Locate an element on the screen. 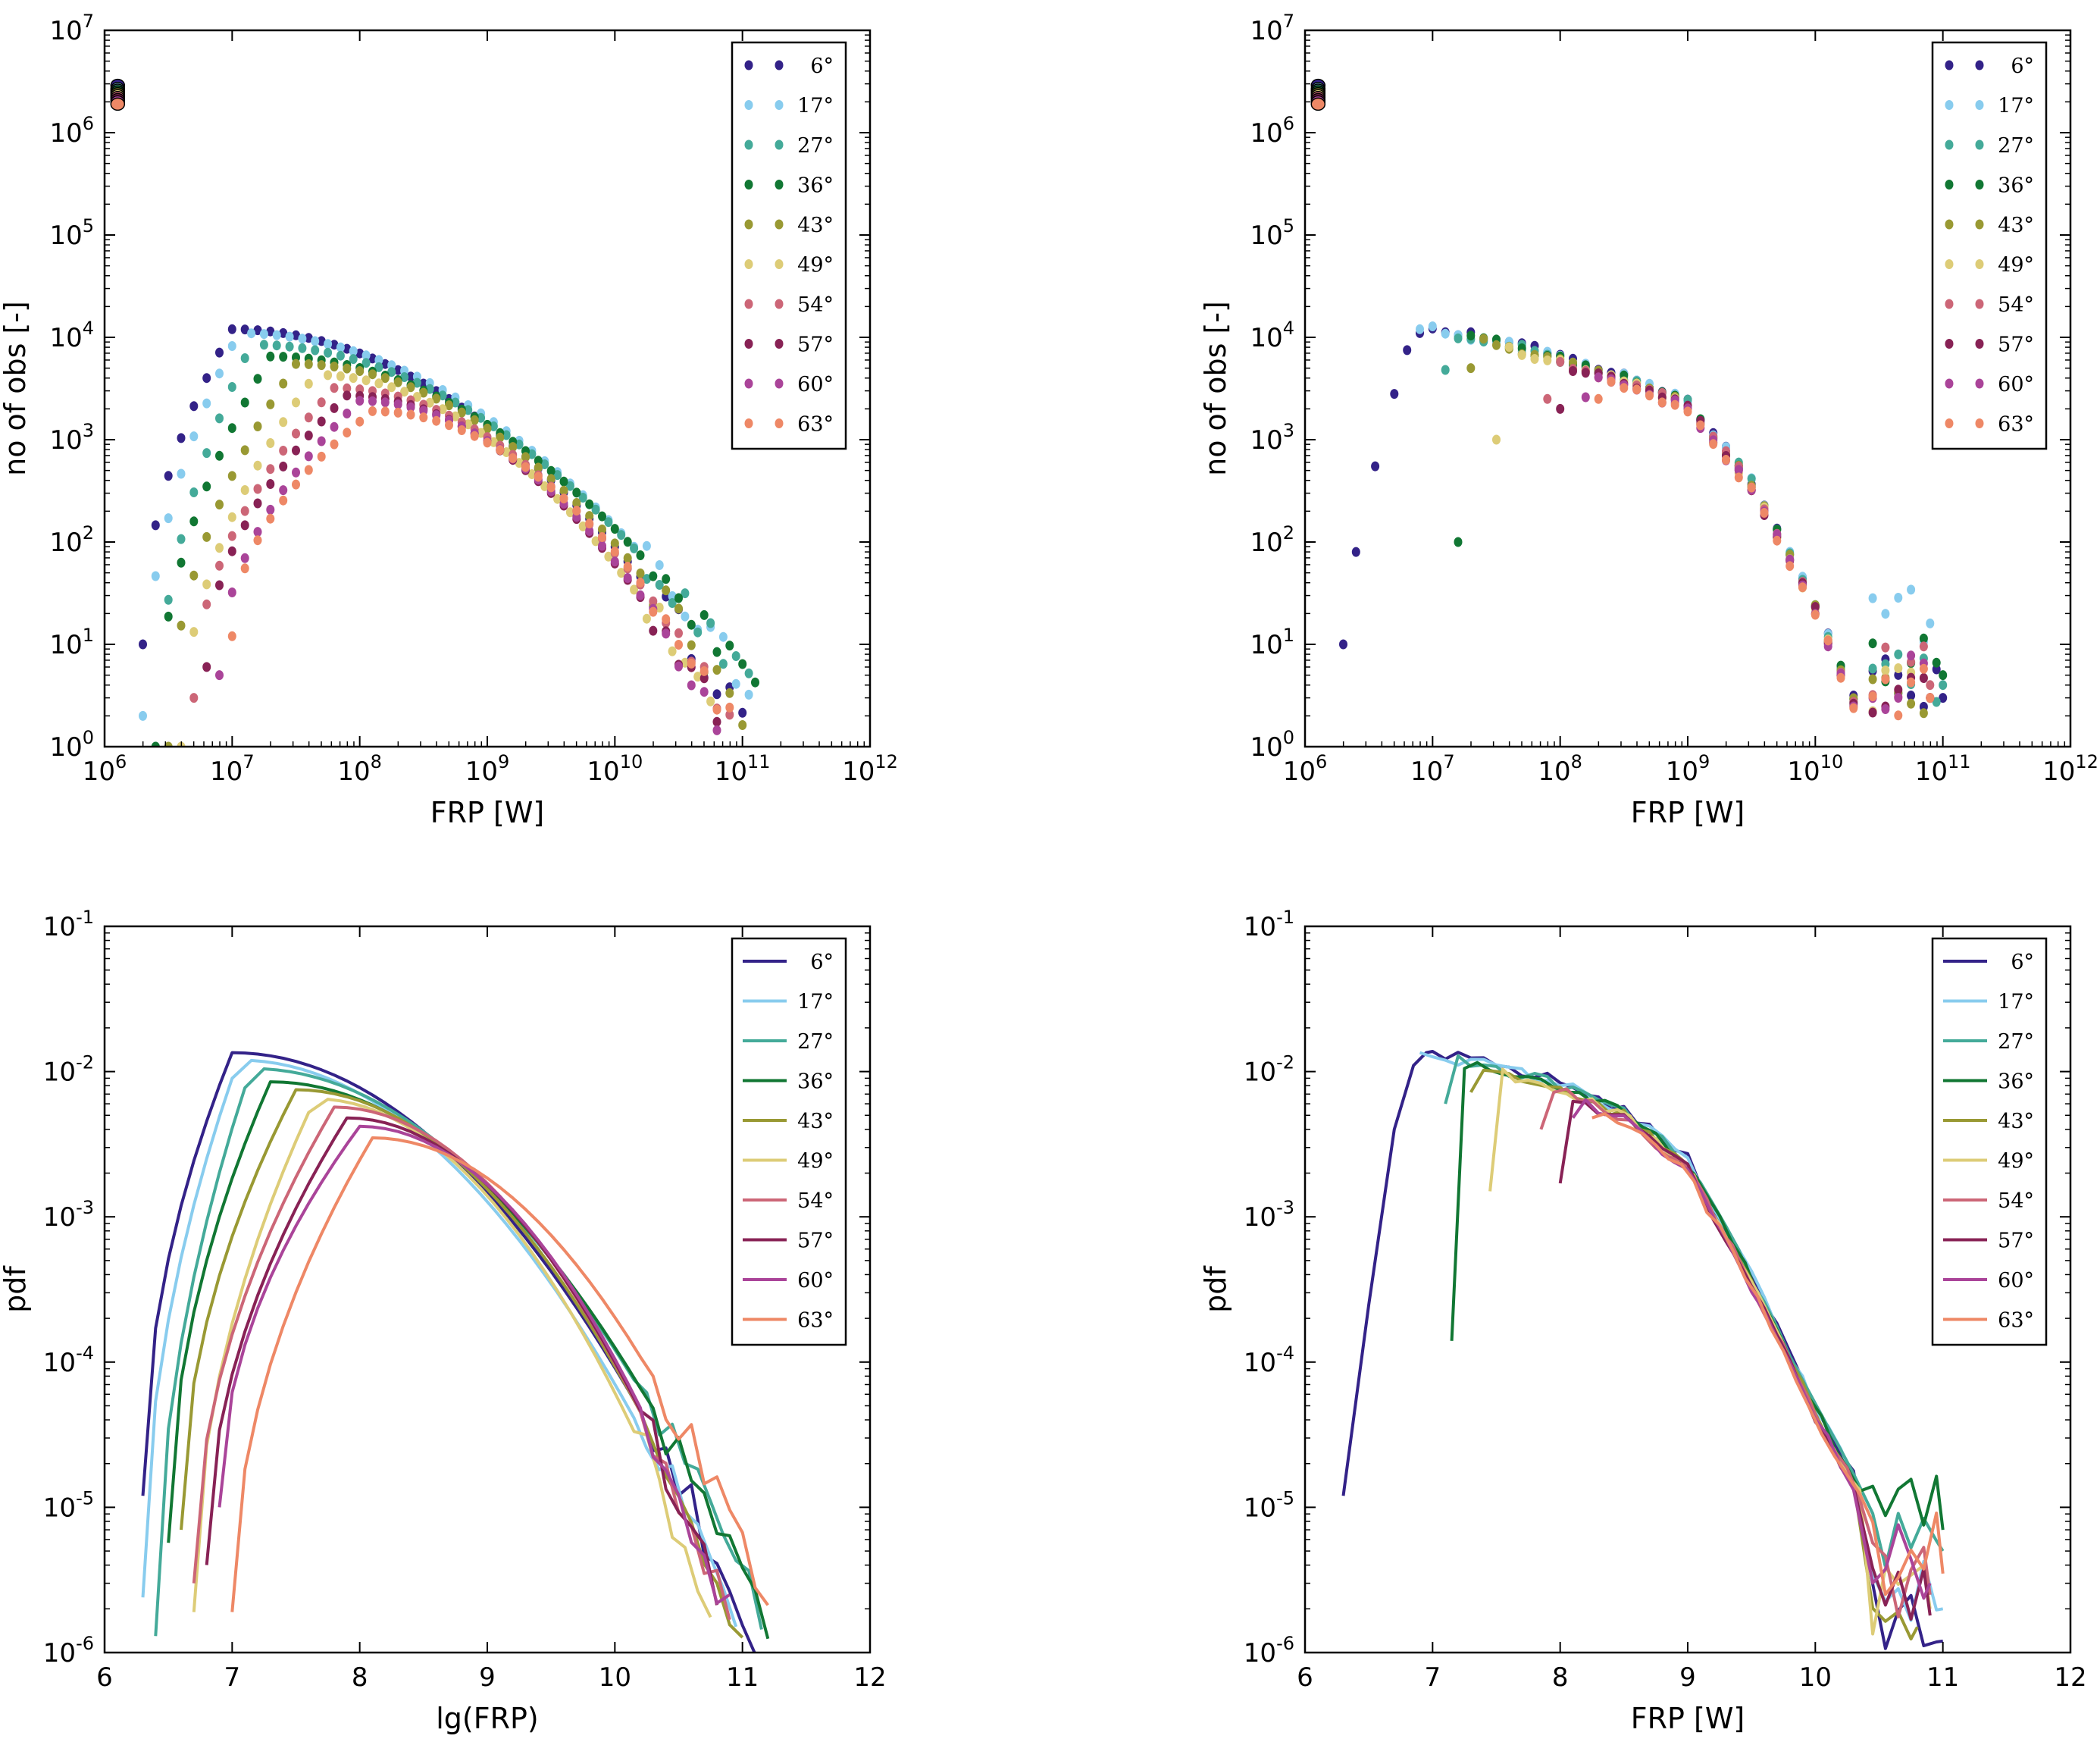  x-tick-base: 7 is located at coordinates (1433, 1677).